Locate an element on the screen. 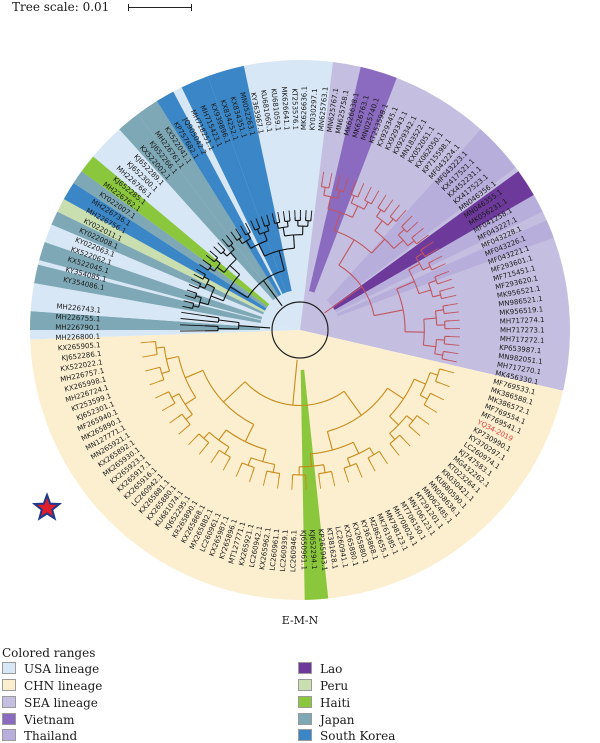 The height and width of the screenshot is (743, 600). legend-label: CHN lineage is located at coordinates (63, 686).